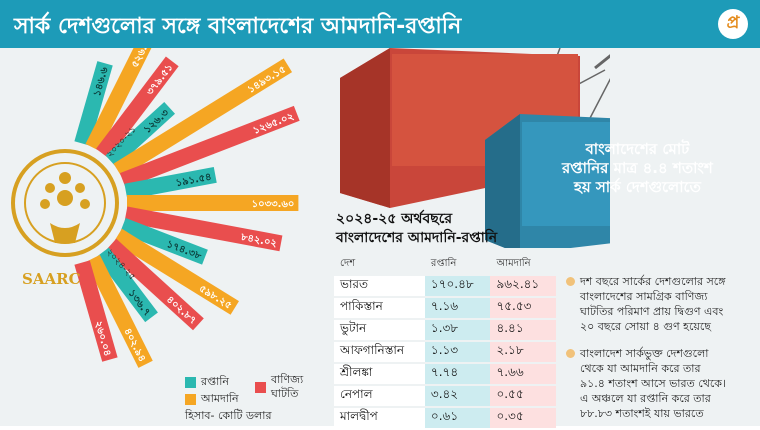 The height and width of the screenshot is (430, 760). I want to click on table-row: পাকিস্তান ৭.১৬ ৭৫.৫৩, so click(445, 308).